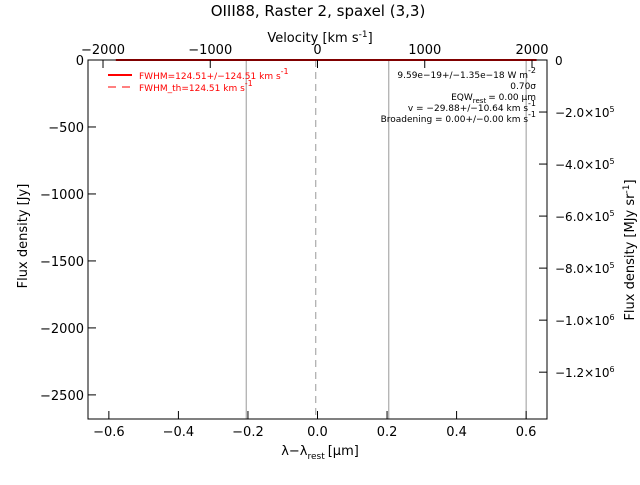  What do you see at coordinates (317, 432) in the screenshot?
I see `x-tick-label-3: 0.0` at bounding box center [317, 432].